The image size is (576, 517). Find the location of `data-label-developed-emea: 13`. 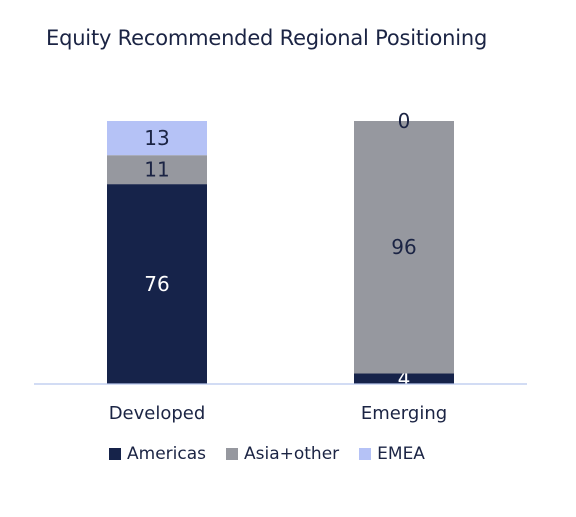

data-label-developed-emea: 13 is located at coordinates (156, 138).